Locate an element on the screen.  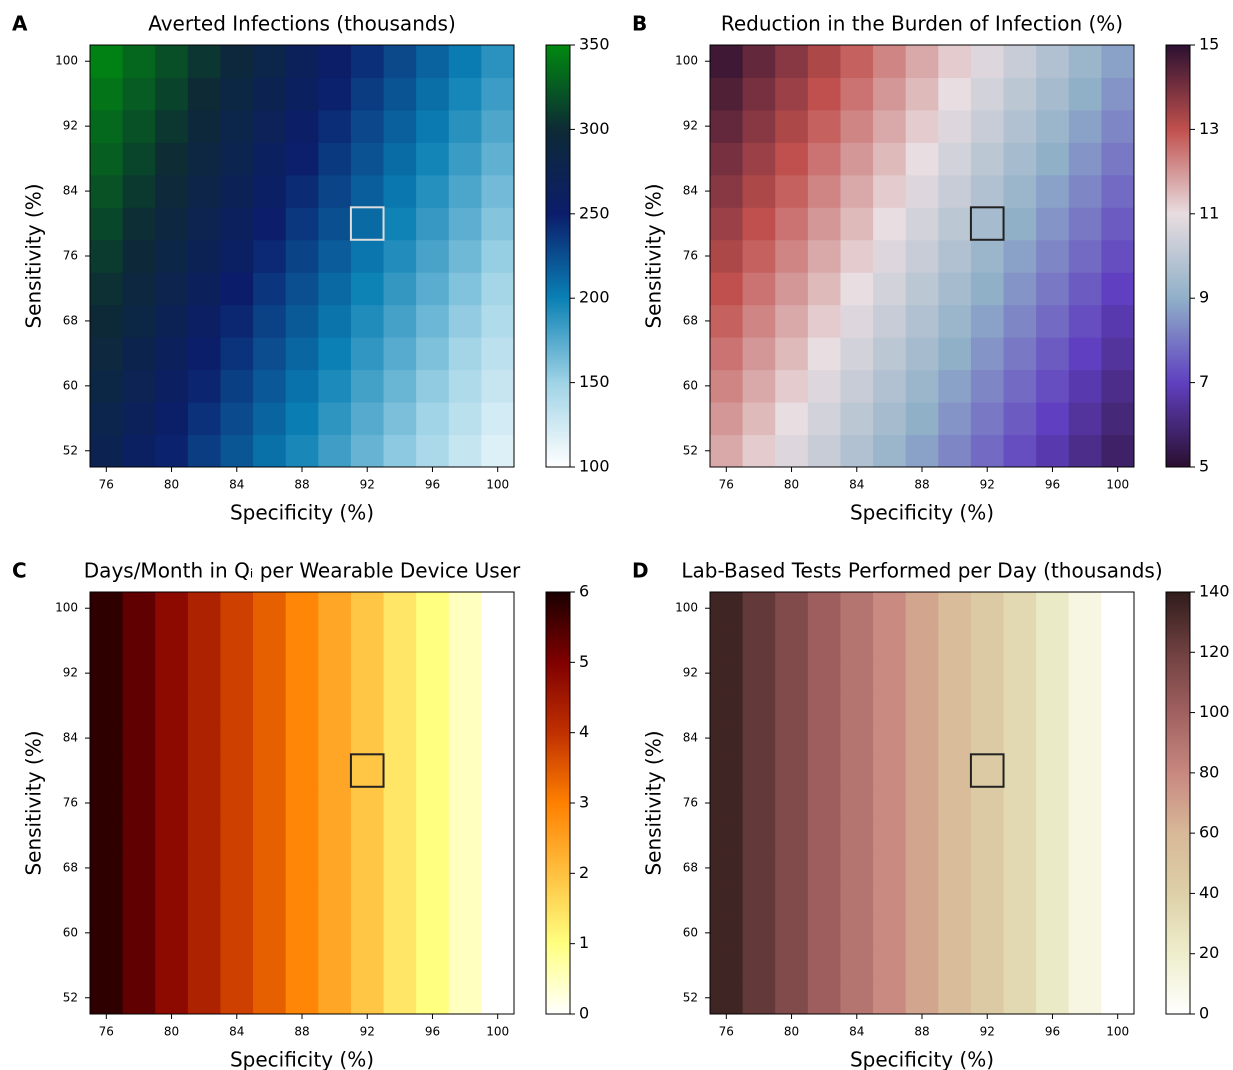
y-tick-label: 68 is located at coordinates (70, 867).